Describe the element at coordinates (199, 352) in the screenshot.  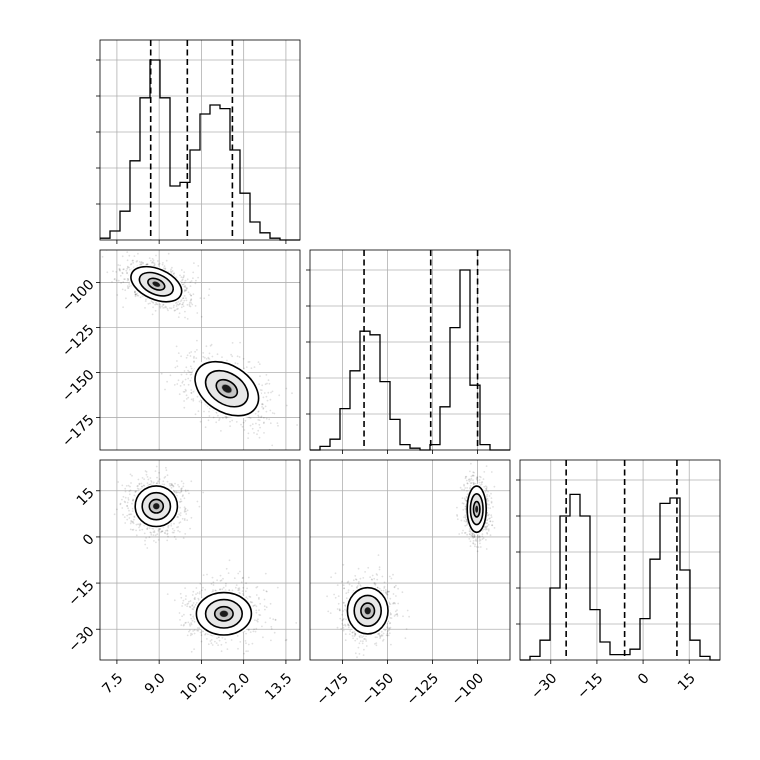
I see `density-content` at that location.